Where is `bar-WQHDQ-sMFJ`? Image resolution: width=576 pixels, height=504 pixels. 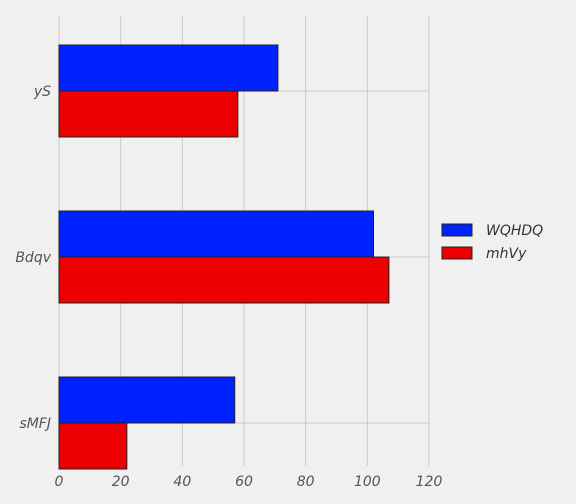
bar-WQHDQ-sMFJ is located at coordinates (147, 400).